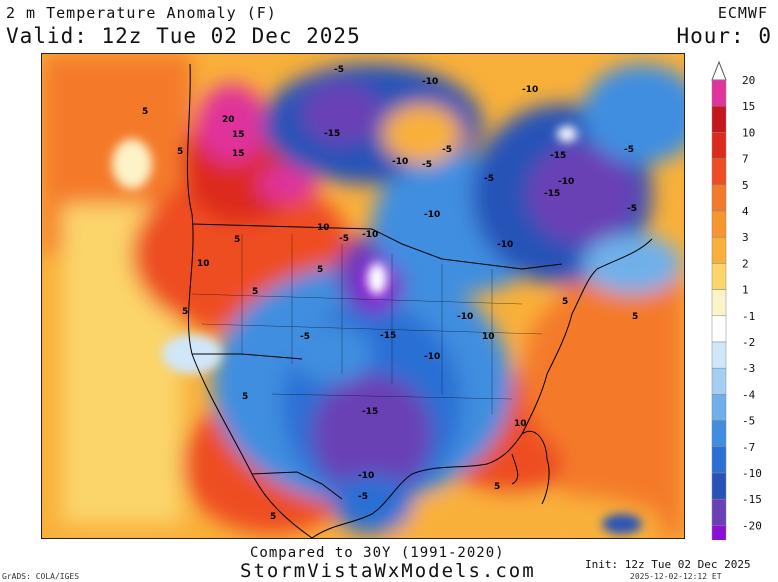  Describe the element at coordinates (752, 525) in the screenshot. I see `colorbar-label: -20` at that location.